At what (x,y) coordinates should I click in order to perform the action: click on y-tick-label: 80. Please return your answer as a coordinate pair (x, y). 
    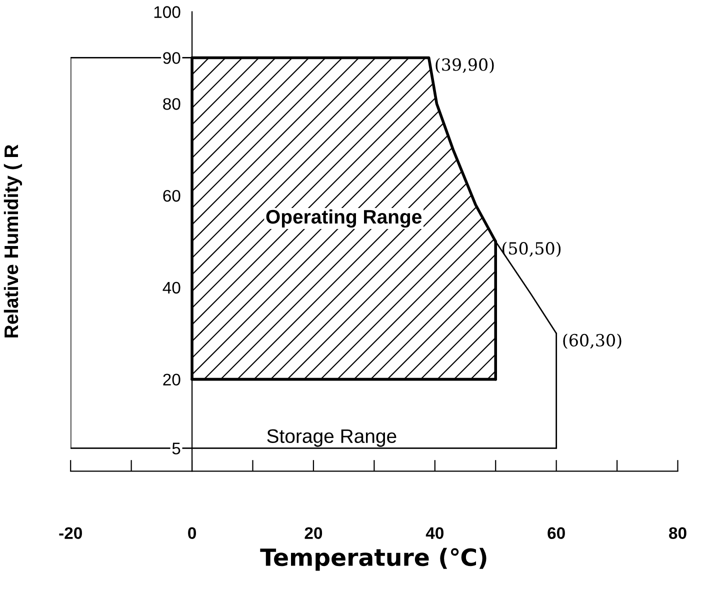
    Looking at the image, I should click on (171, 104).